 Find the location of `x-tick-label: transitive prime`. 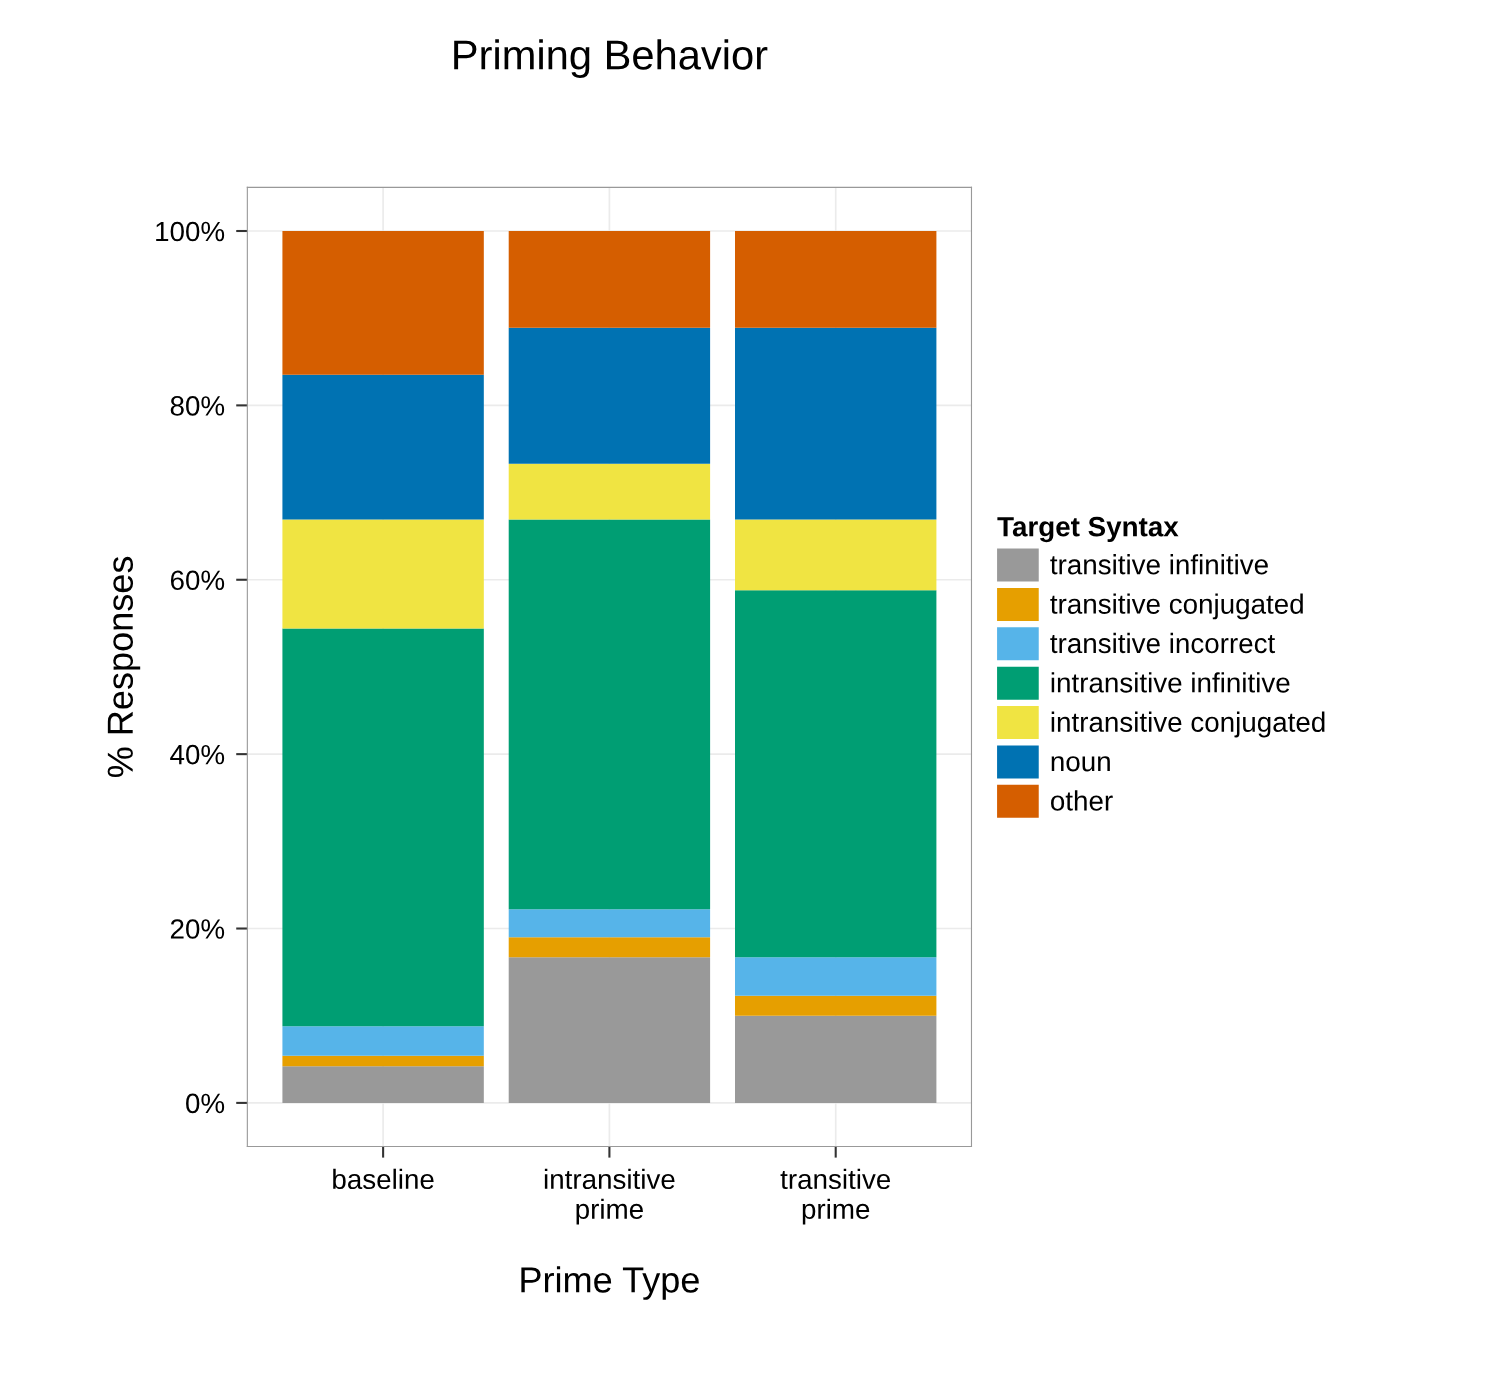

x-tick-label: transitive prime is located at coordinates (835, 1196).